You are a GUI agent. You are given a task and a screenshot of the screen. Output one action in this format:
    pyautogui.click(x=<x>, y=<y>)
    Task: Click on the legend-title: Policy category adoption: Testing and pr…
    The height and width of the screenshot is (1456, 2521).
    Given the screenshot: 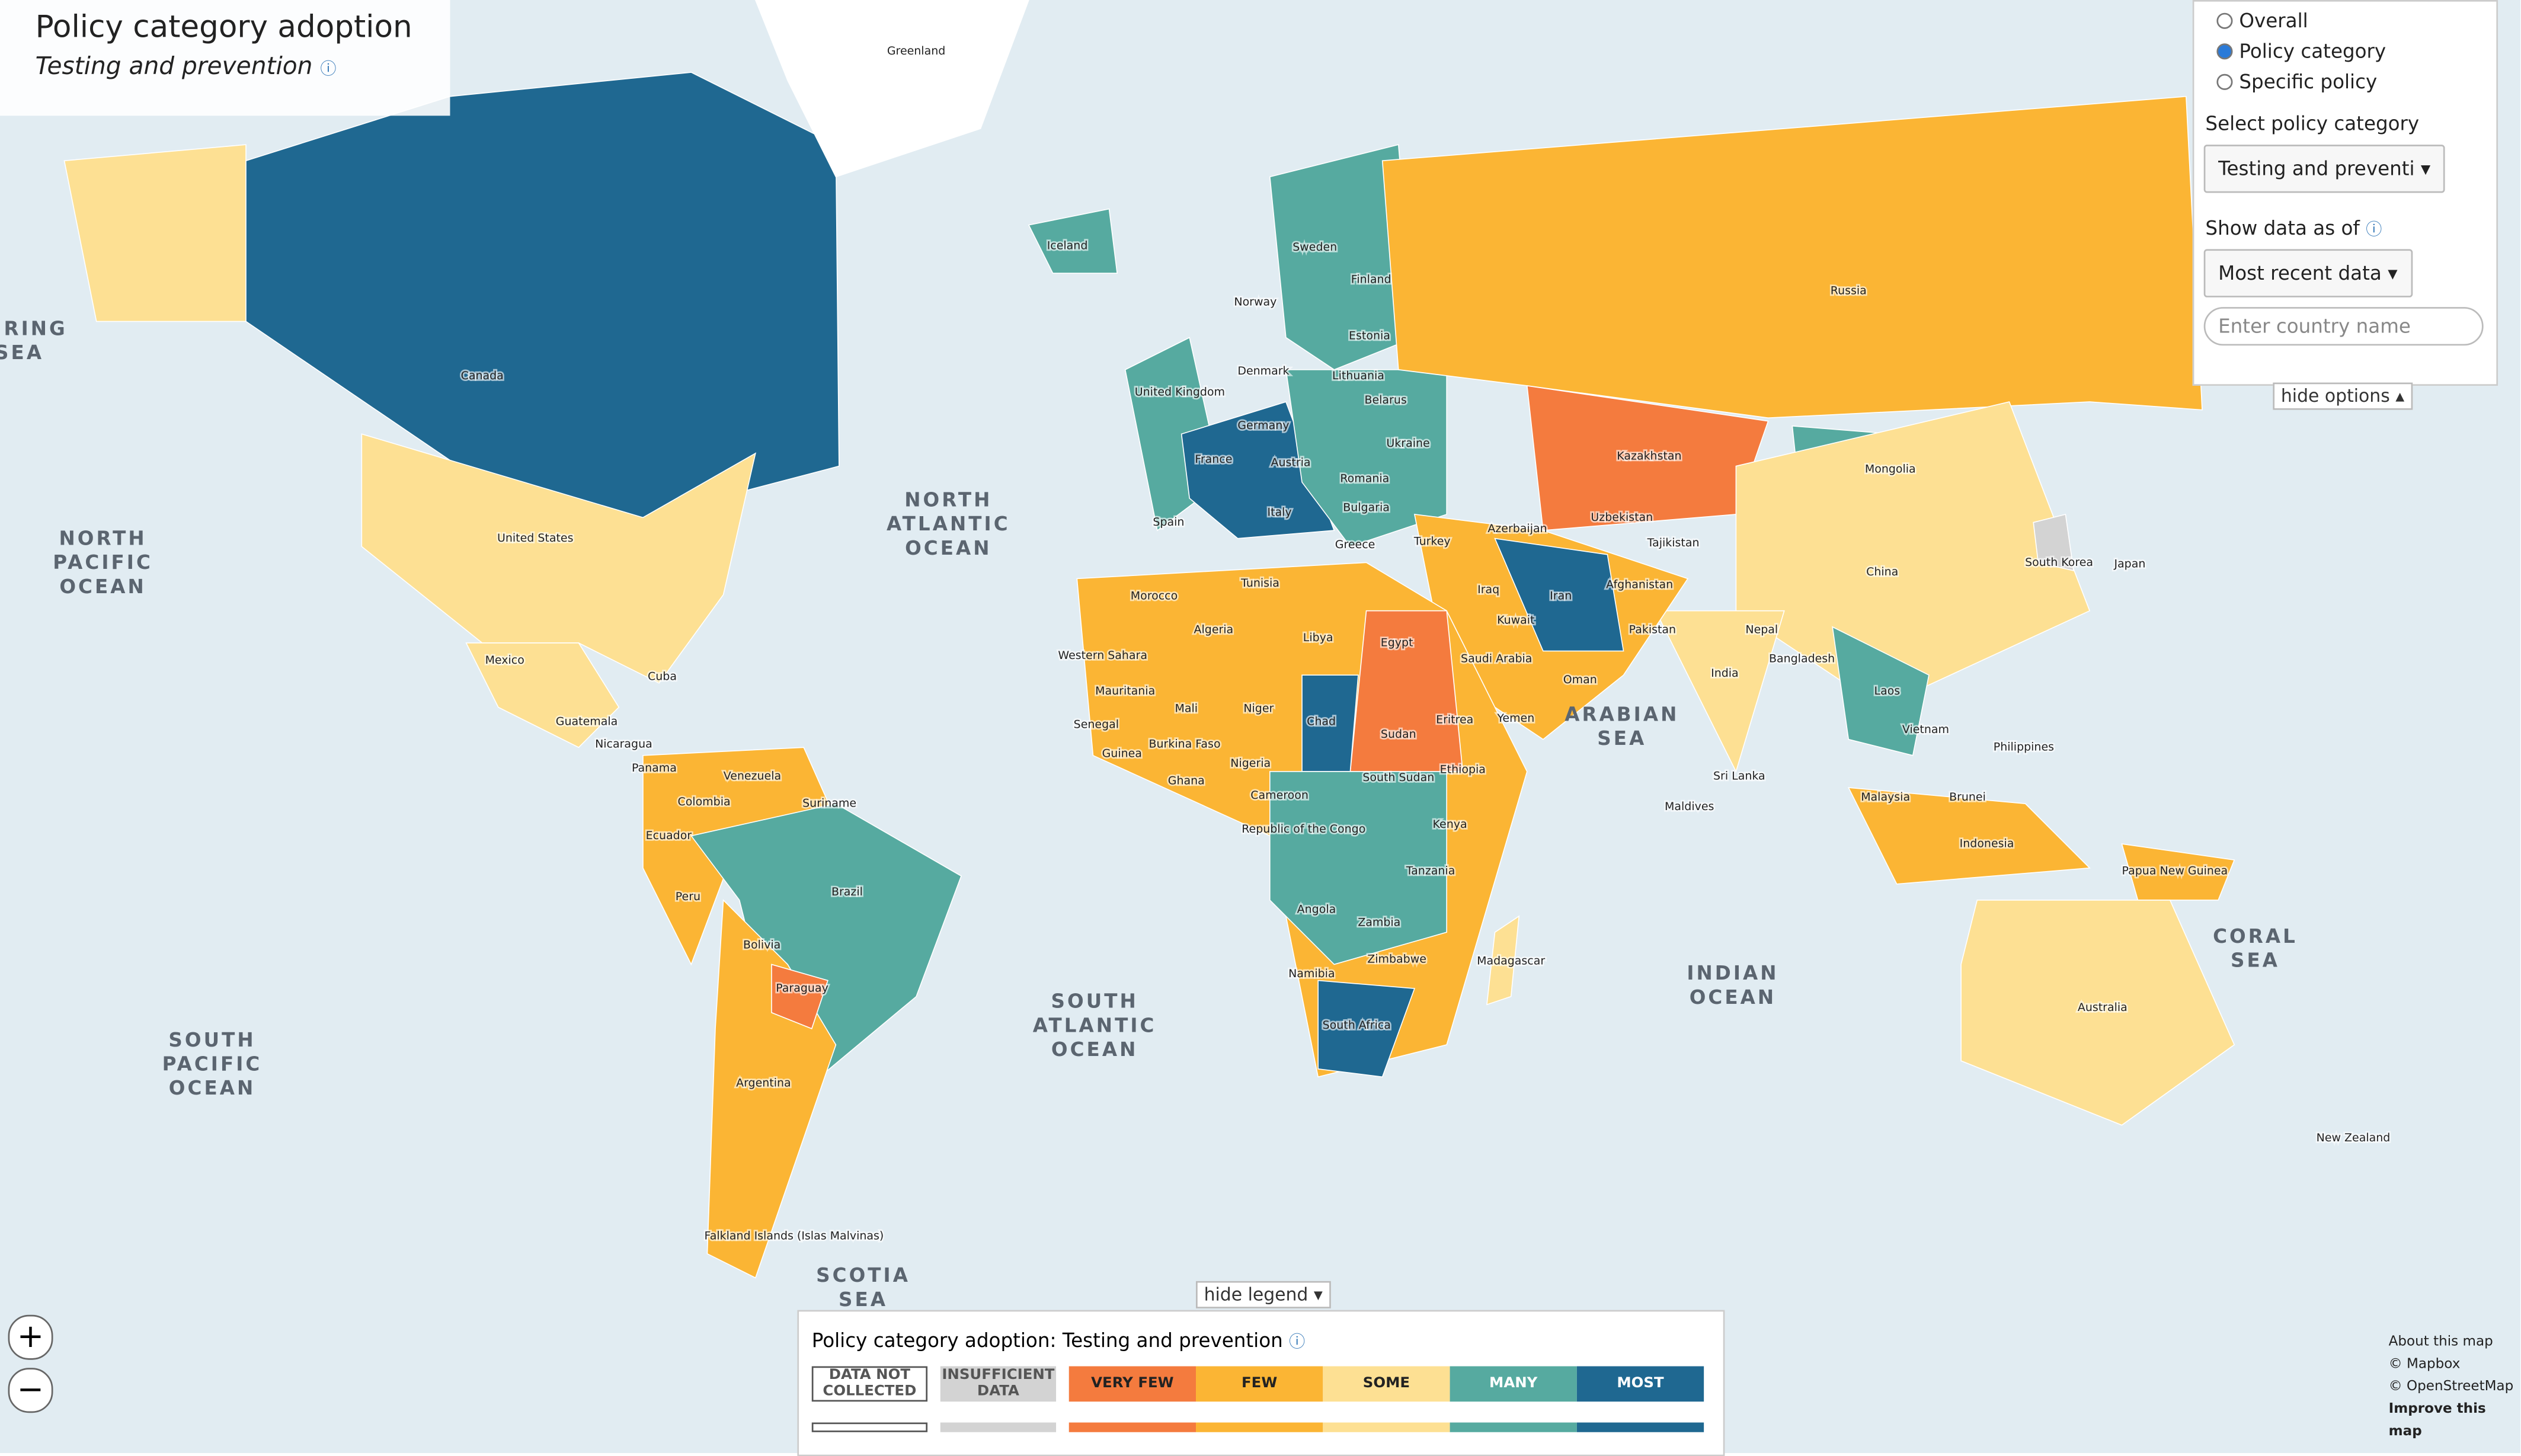 What is the action you would take?
    pyautogui.click(x=1058, y=1340)
    